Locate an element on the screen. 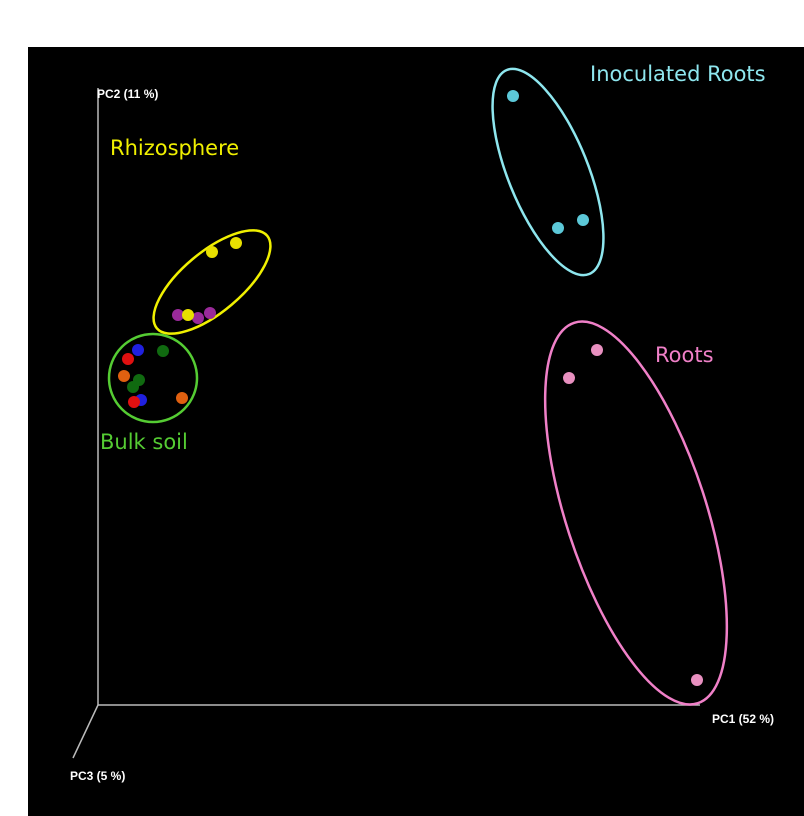 The width and height of the screenshot is (804, 816). group-label: Rhizosphere is located at coordinates (174, 148).